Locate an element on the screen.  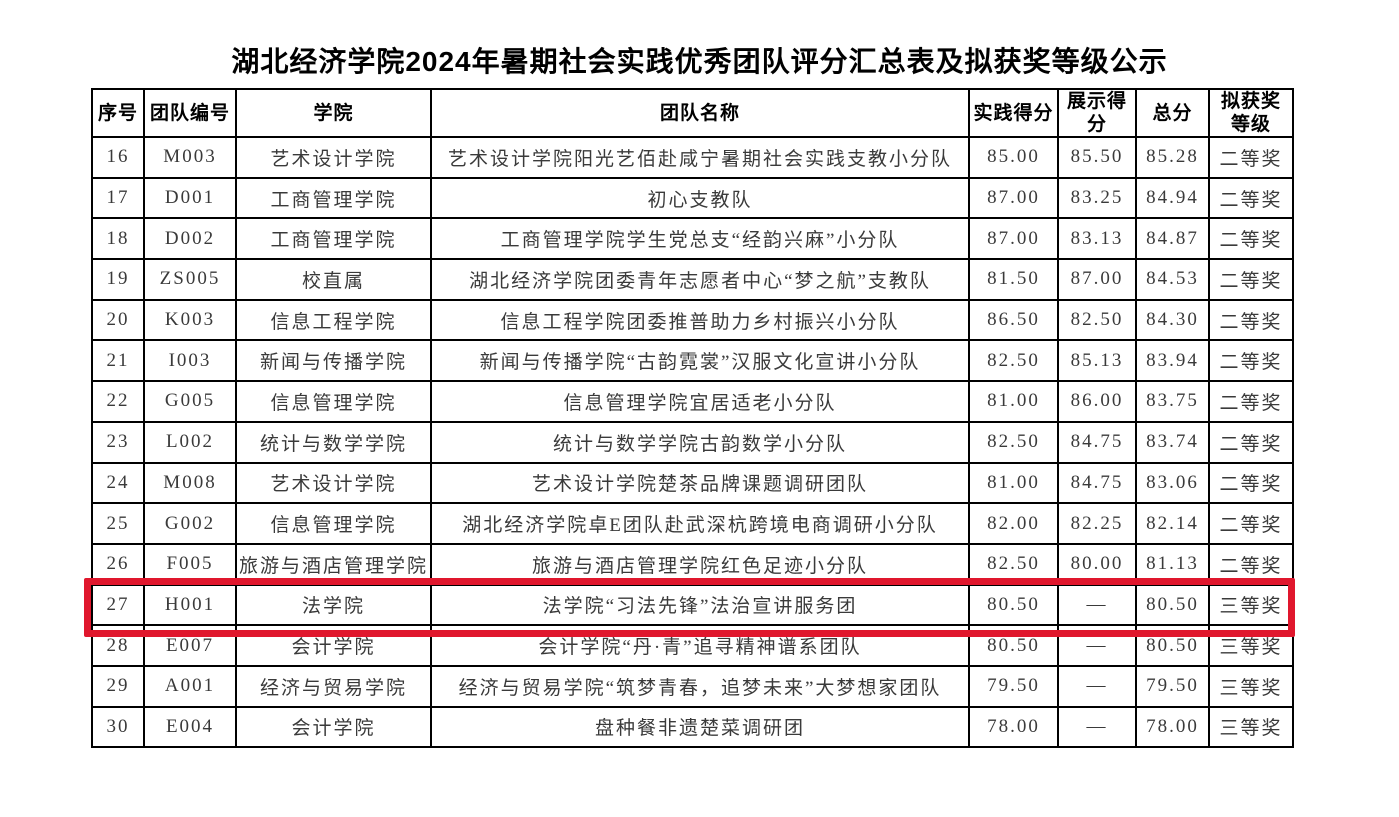
column-header-seq: 序号 is located at coordinates (118, 113).